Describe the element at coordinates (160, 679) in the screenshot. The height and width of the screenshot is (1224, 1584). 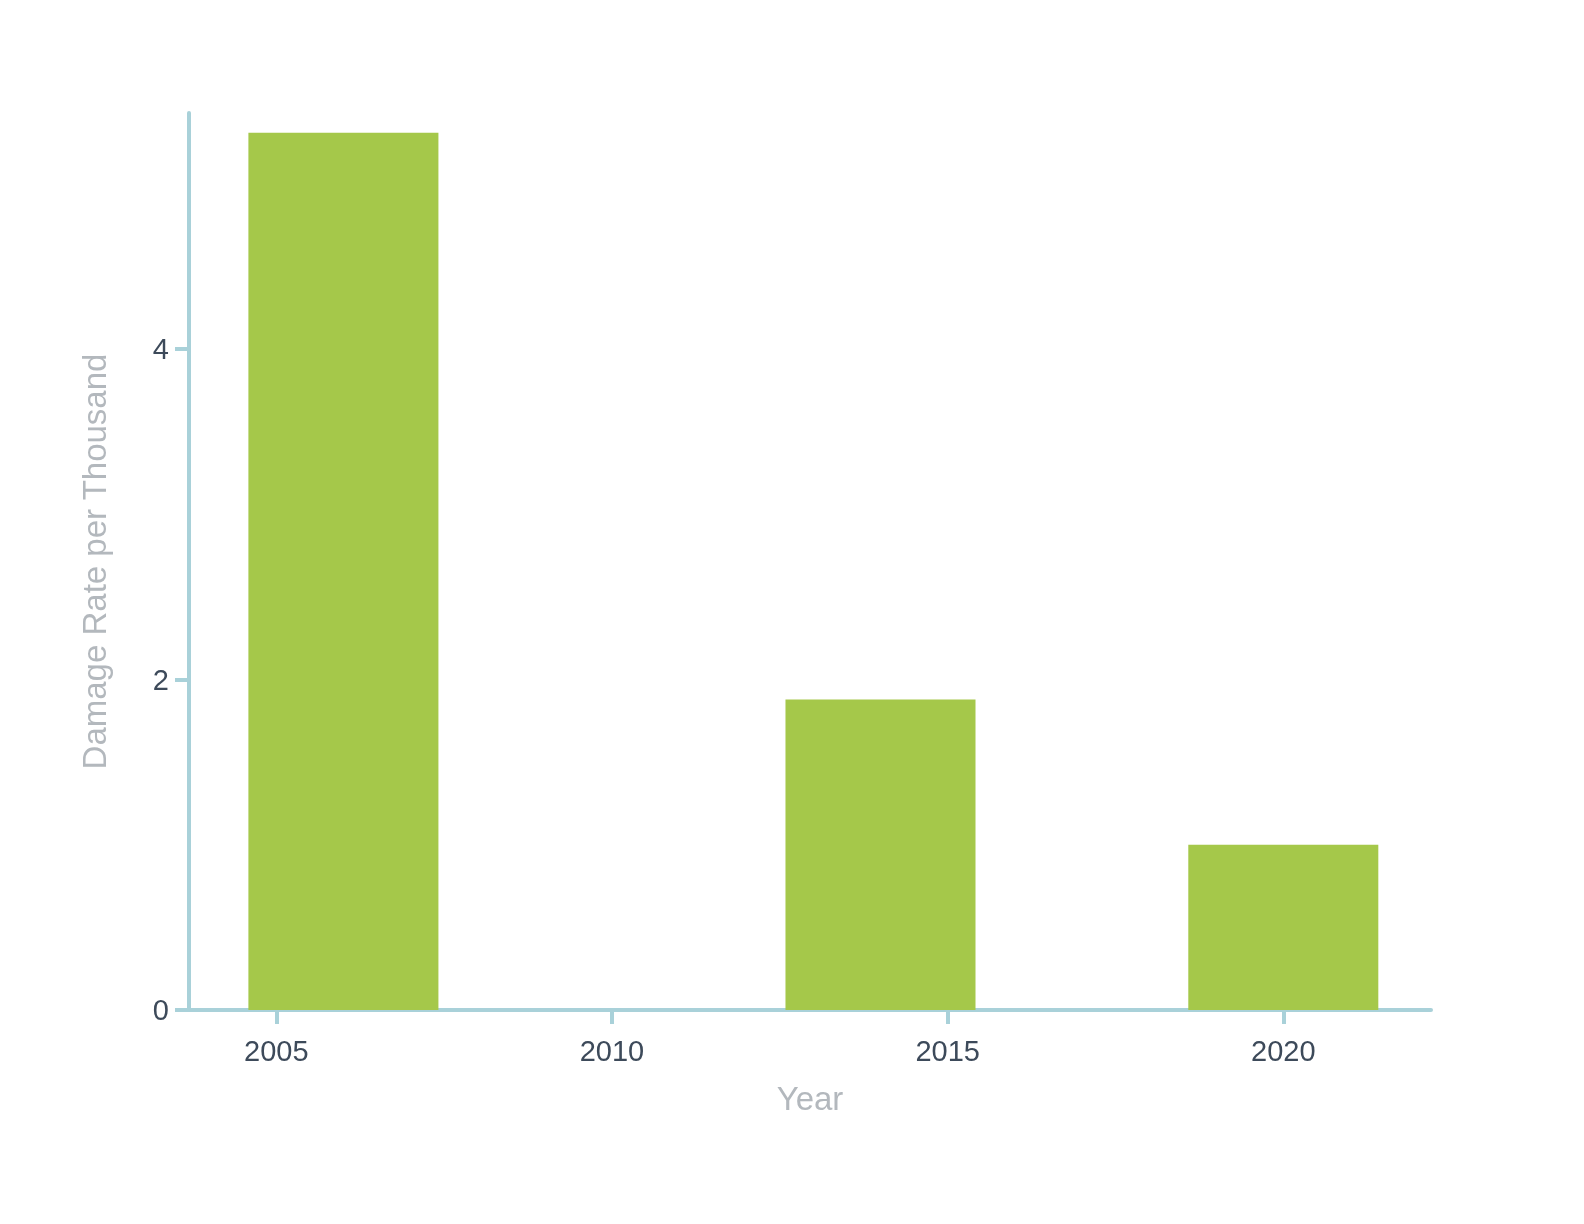
I see `y-tick-label: 2` at that location.